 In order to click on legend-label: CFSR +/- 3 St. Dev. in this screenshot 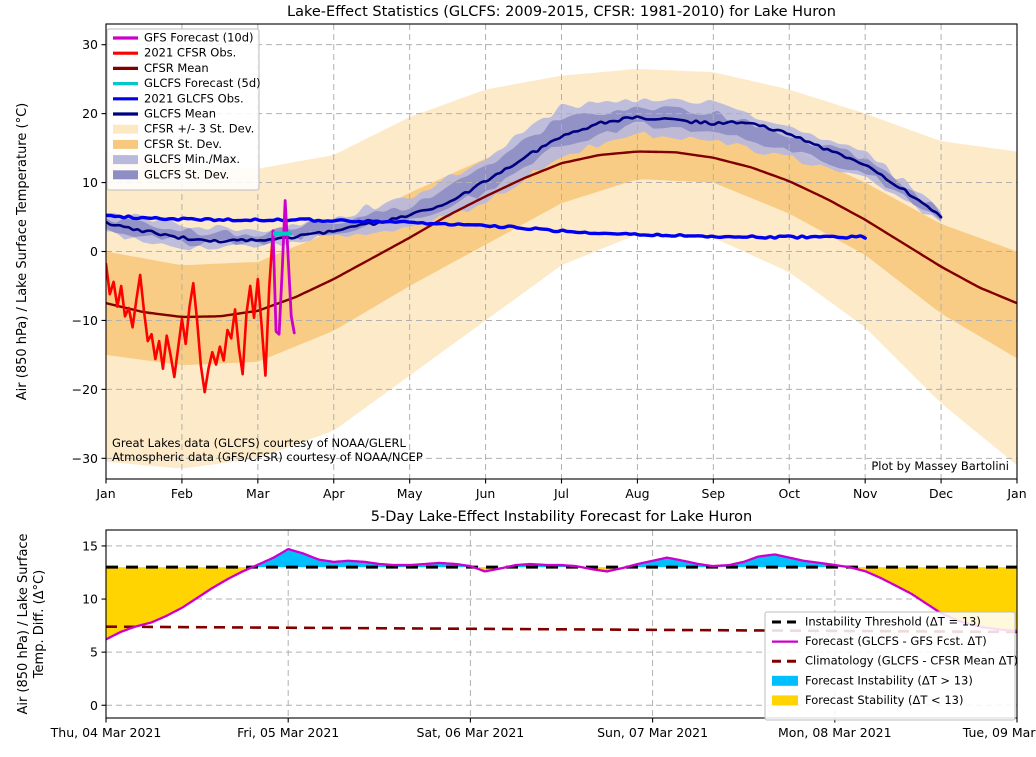, I will do `click(199, 129)`.